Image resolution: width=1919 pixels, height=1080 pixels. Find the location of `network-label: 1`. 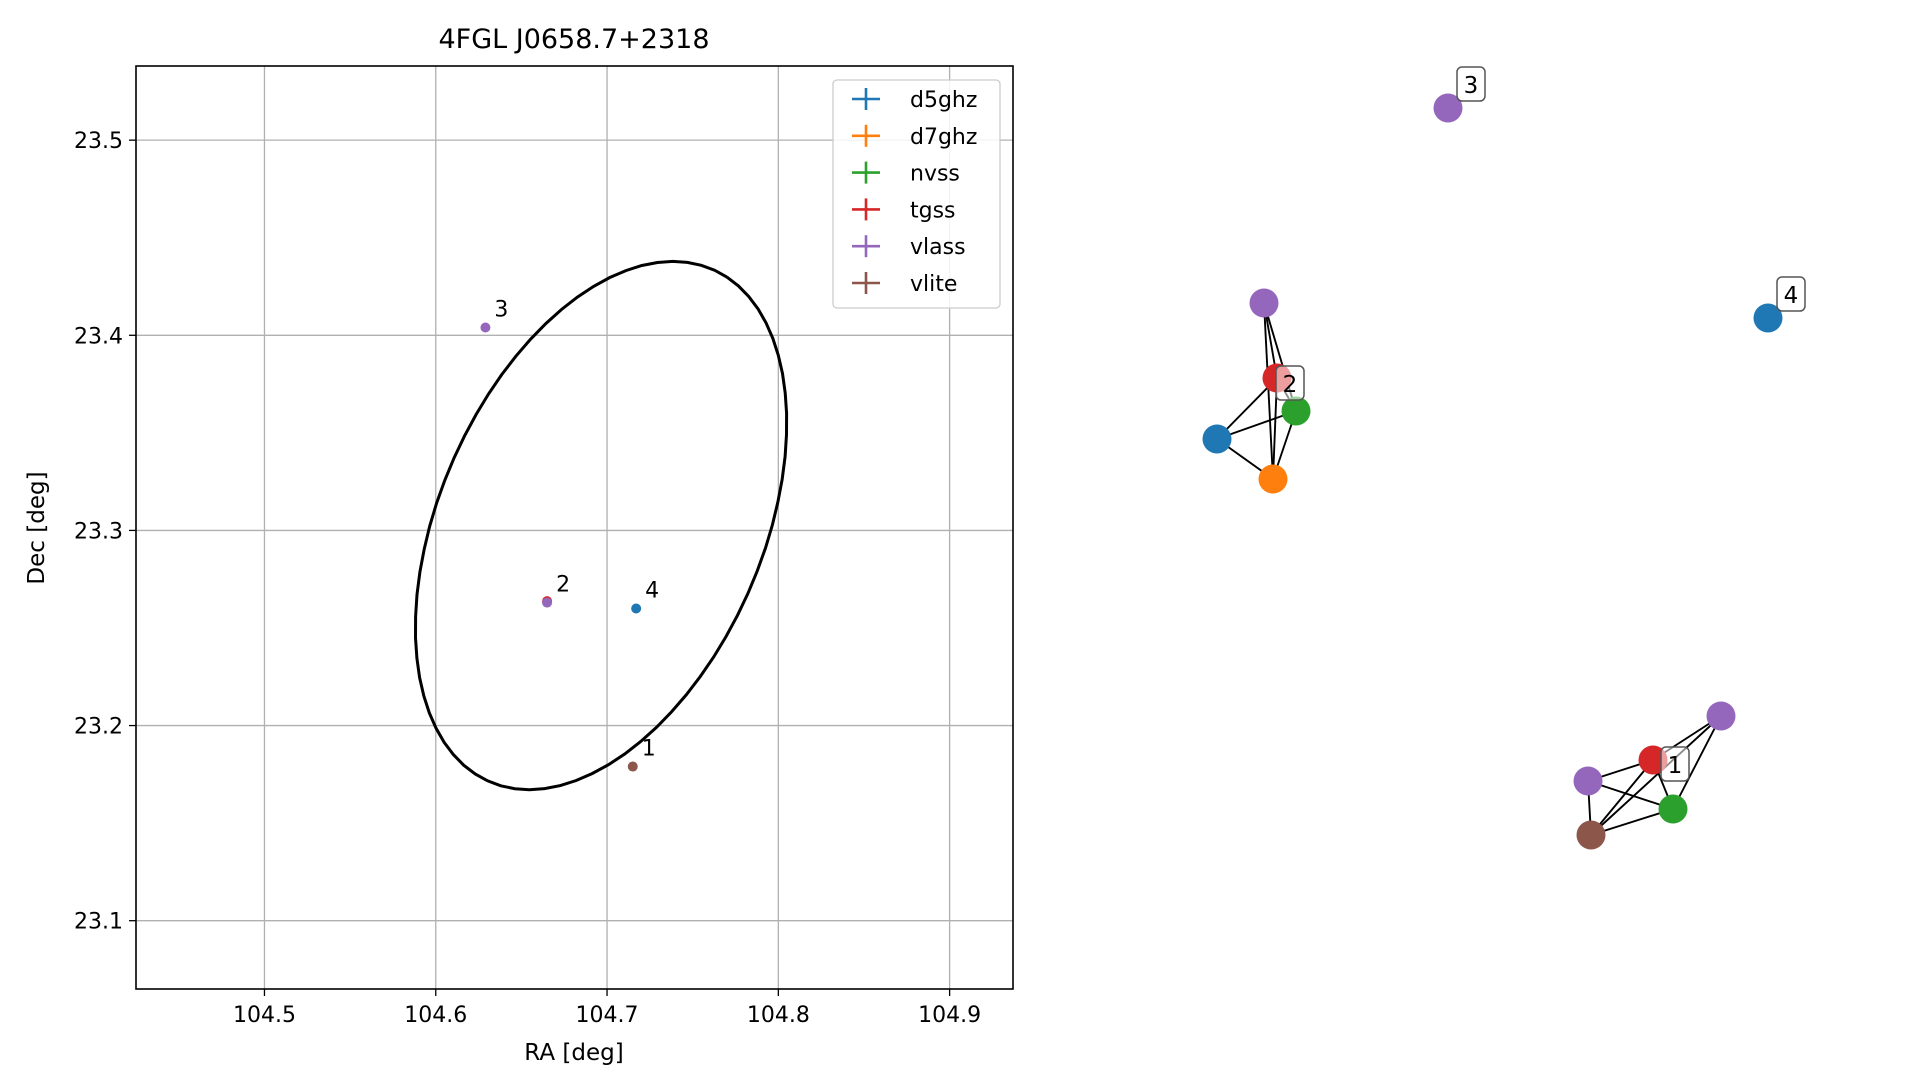

network-label: 1 is located at coordinates (1675, 766).